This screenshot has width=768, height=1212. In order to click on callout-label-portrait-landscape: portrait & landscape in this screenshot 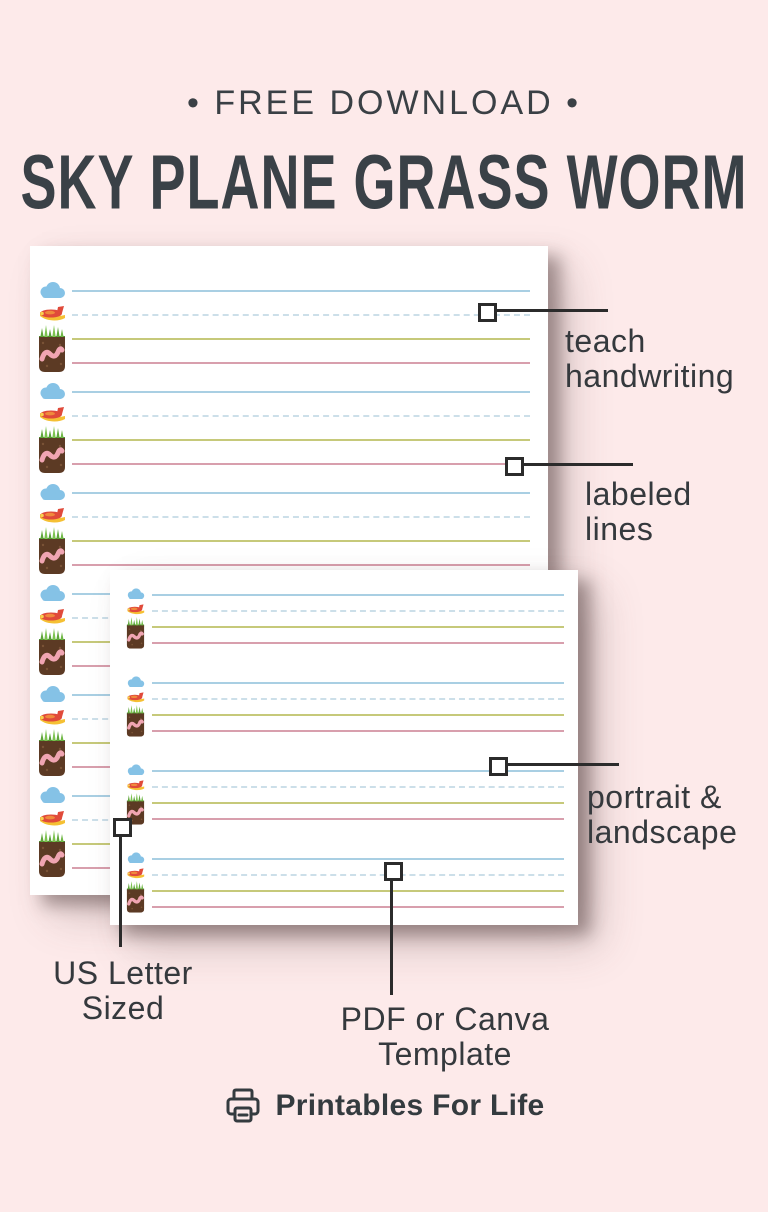, I will do `click(662, 814)`.